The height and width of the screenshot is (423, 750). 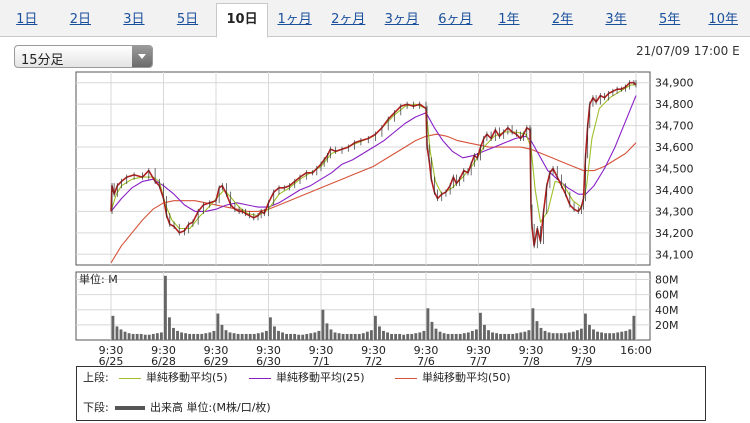 What do you see at coordinates (667, 325) in the screenshot?
I see `volume-y-tick: 20M` at bounding box center [667, 325].